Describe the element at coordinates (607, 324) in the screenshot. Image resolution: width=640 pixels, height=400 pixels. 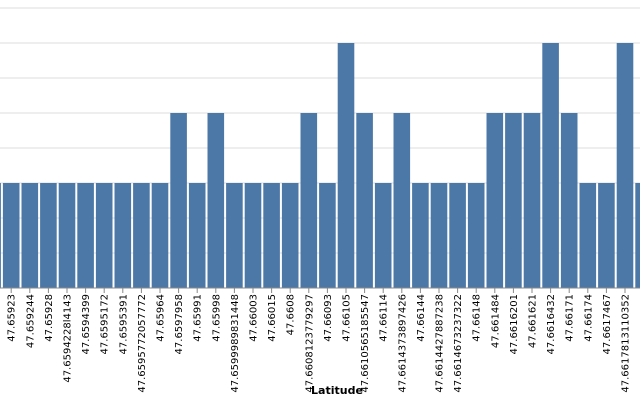
I see `x-tick-label: 47.6617467` at that location.